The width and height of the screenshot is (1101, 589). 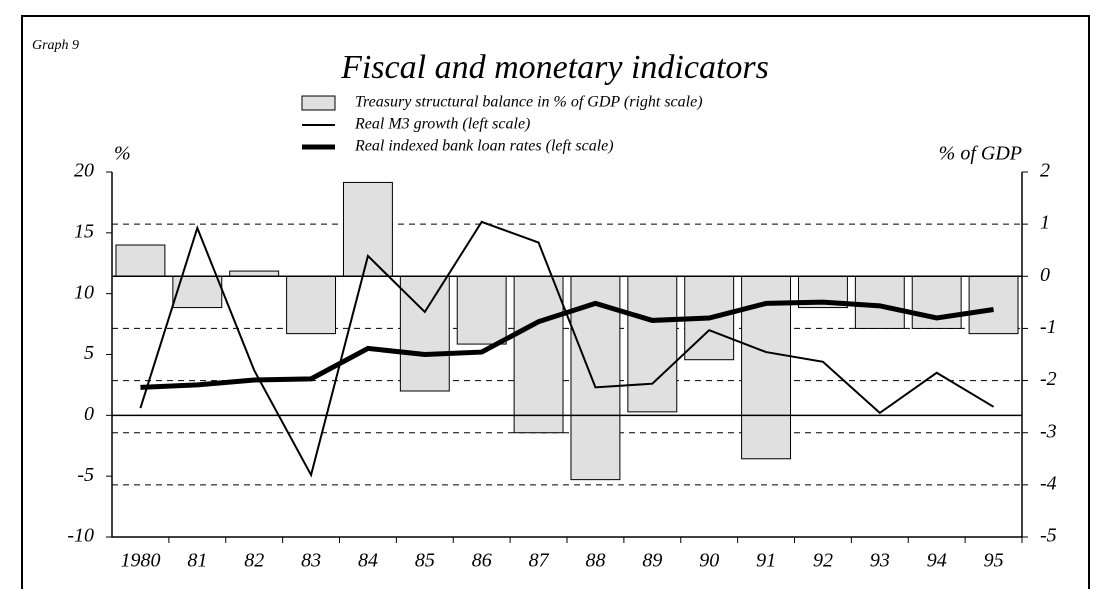 What do you see at coordinates (1048, 379) in the screenshot?
I see `y2-tick-label: -2` at bounding box center [1048, 379].